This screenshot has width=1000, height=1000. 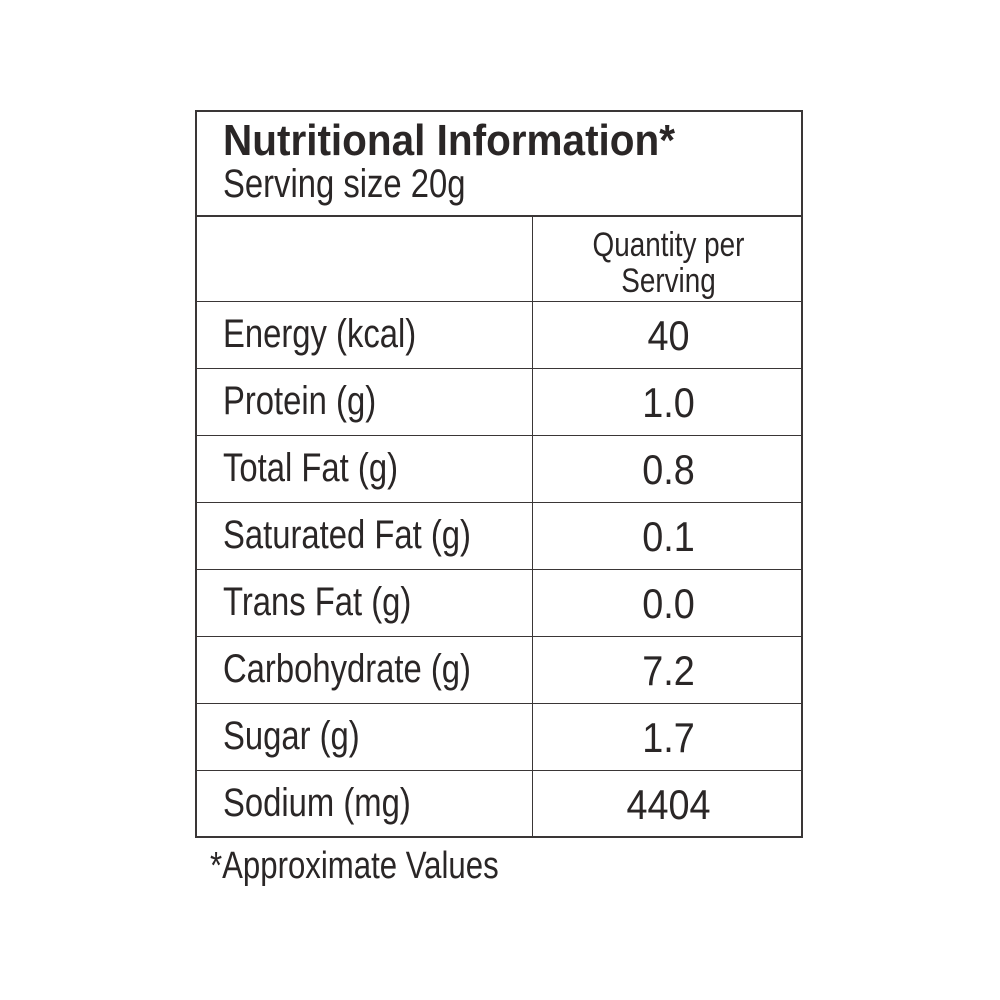 What do you see at coordinates (499, 334) in the screenshot?
I see `table-row: Energy (kcal) 40` at bounding box center [499, 334].